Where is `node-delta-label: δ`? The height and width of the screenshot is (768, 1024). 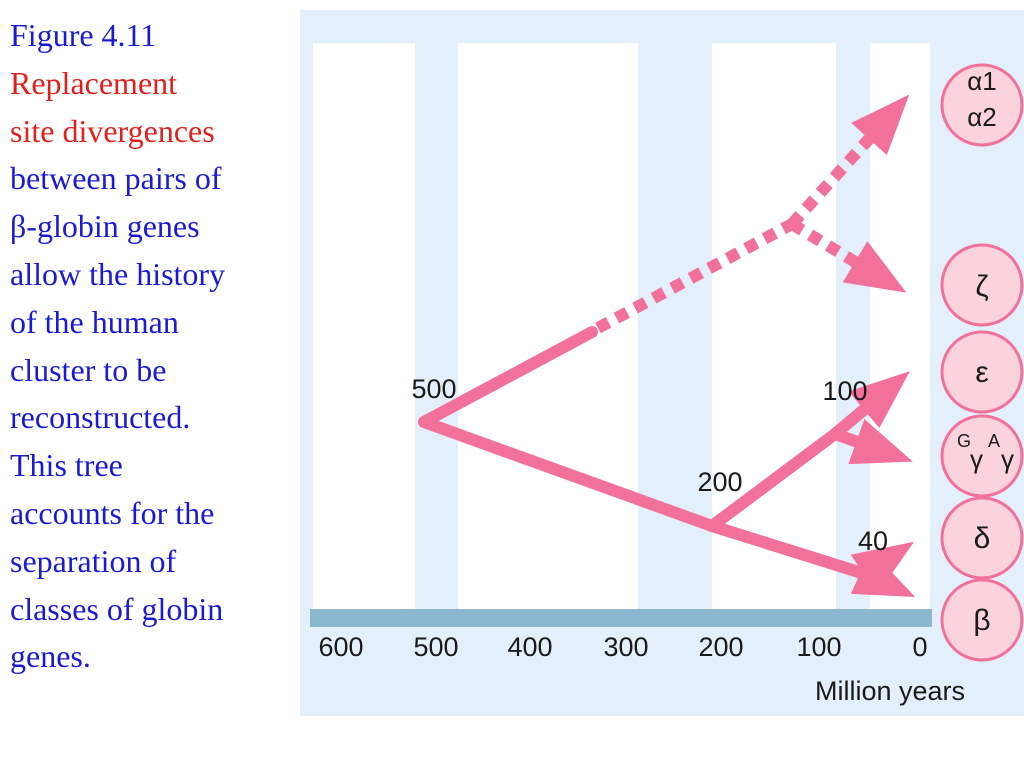 node-delta-label: δ is located at coordinates (982, 538).